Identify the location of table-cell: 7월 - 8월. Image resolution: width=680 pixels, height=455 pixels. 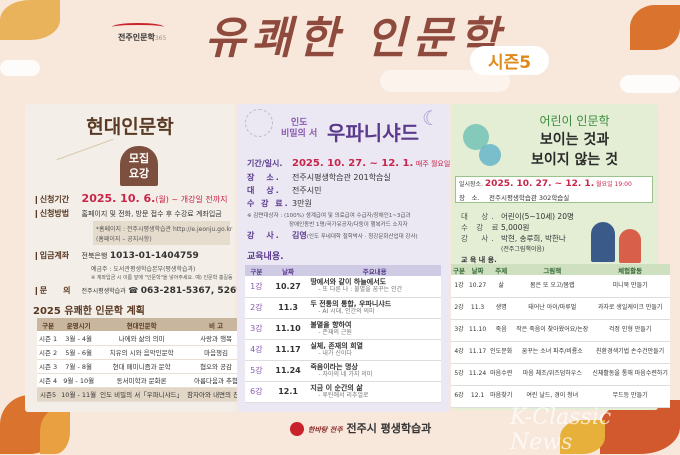
(79, 366).